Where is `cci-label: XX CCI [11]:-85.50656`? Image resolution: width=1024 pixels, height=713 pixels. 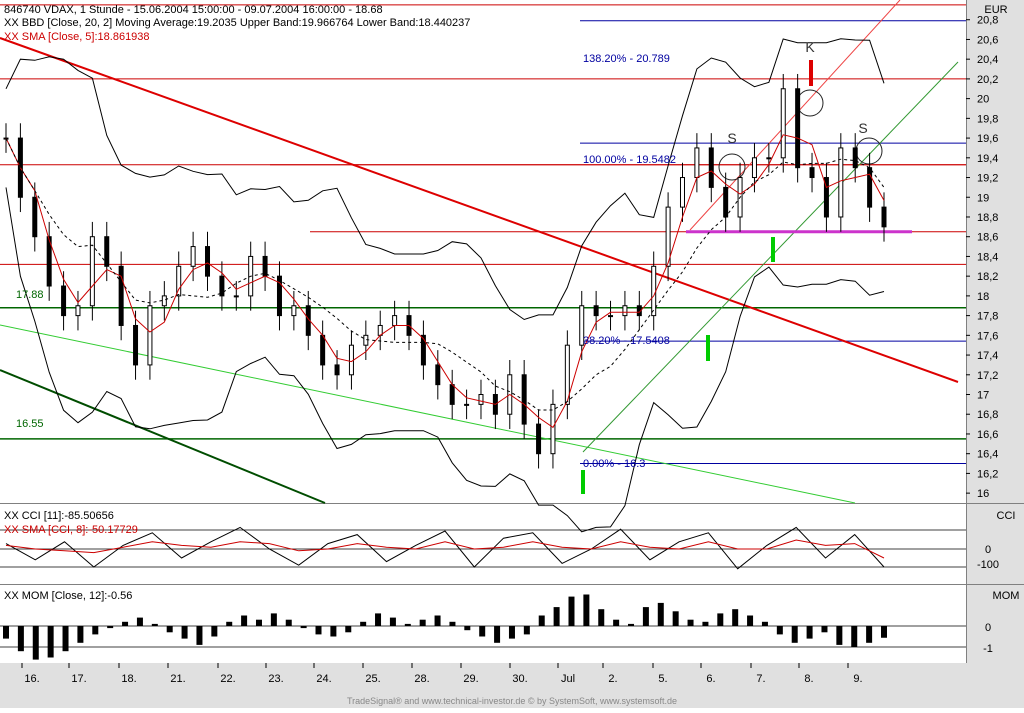
cci-label: XX CCI [11]:-85.50656 is located at coordinates (59, 516).